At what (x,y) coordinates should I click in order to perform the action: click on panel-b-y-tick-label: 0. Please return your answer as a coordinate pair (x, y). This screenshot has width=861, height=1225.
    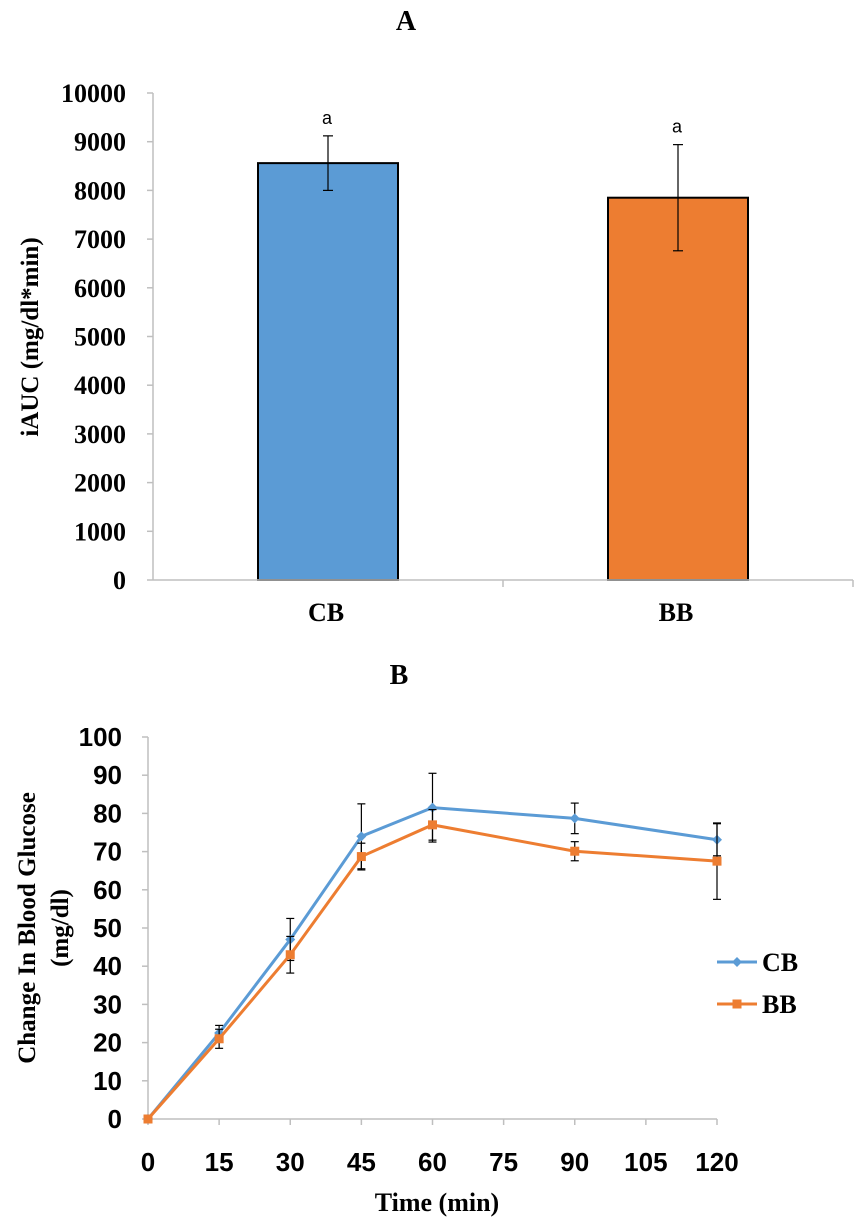
    Looking at the image, I should click on (115, 1119).